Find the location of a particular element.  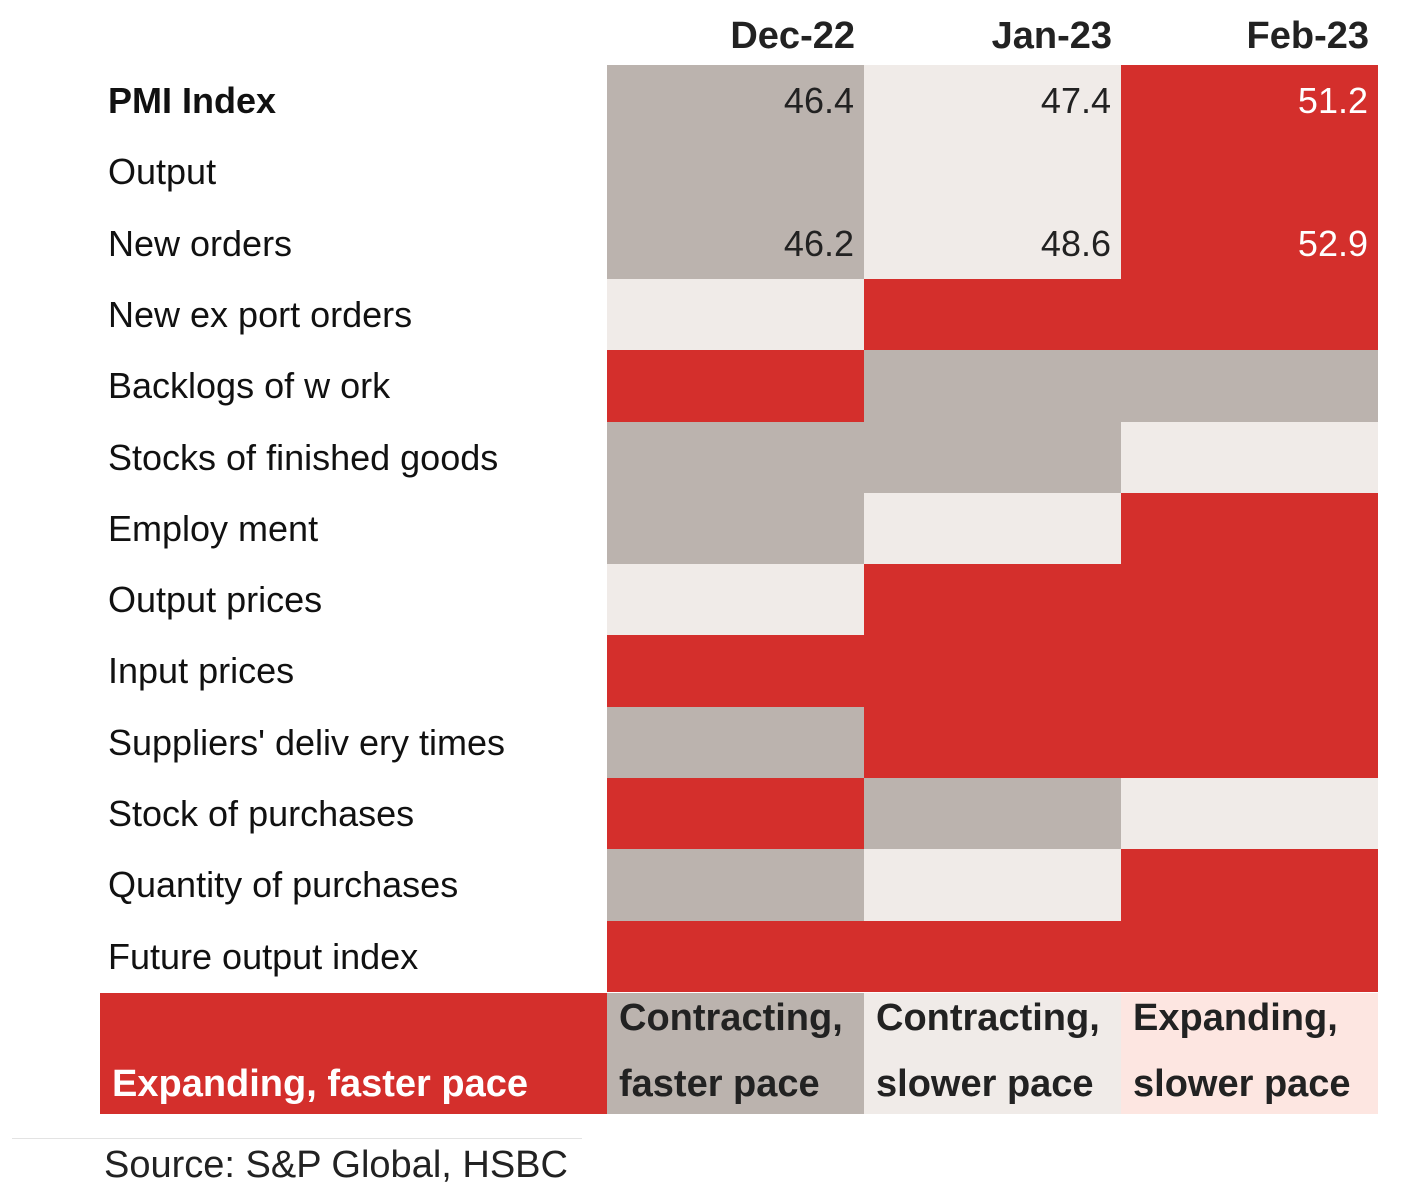

row-label: Employ ment is located at coordinates (213, 528).